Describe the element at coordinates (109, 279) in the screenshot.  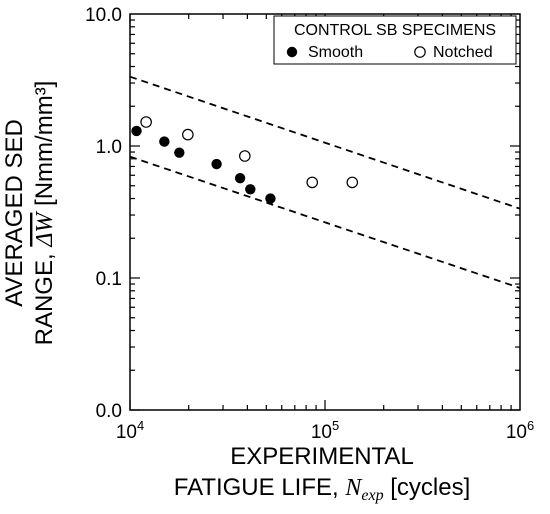
I see `y-tick-label: 0.1` at that location.